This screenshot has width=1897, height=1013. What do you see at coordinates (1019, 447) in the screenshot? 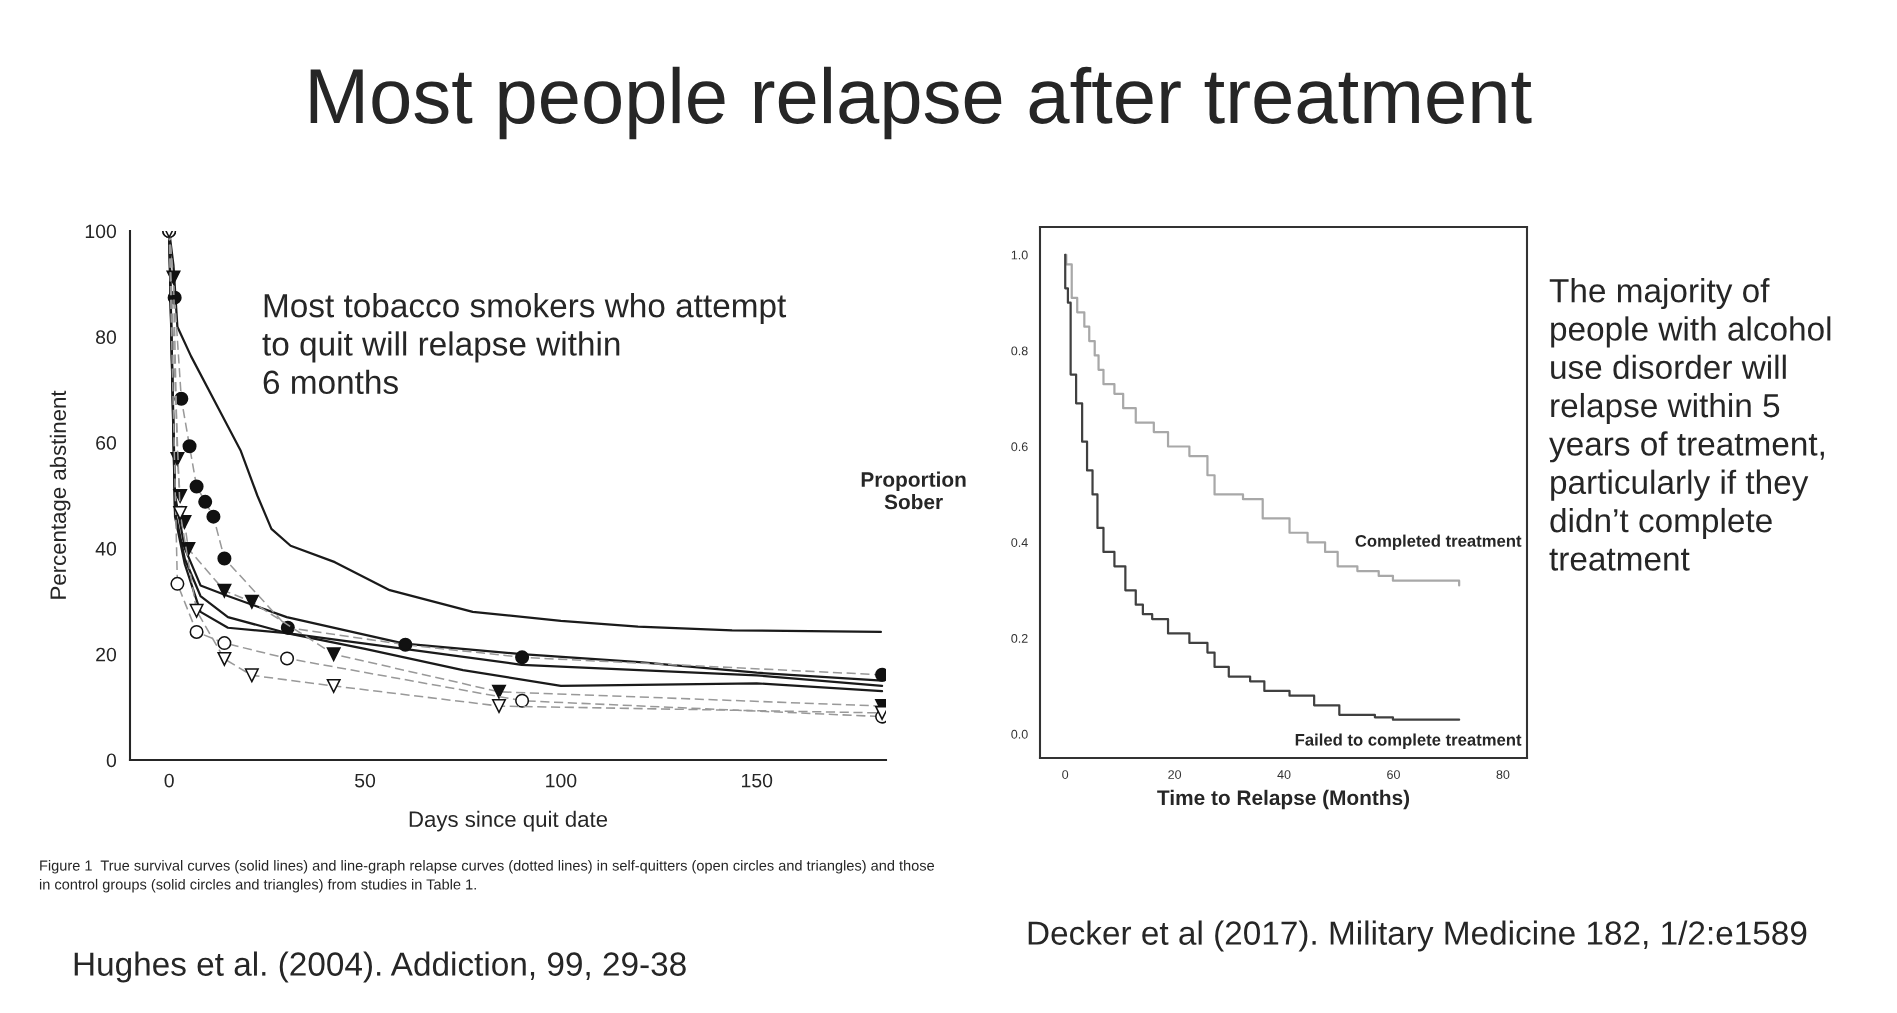
I see `y-tick-label: 0.6` at bounding box center [1019, 447].